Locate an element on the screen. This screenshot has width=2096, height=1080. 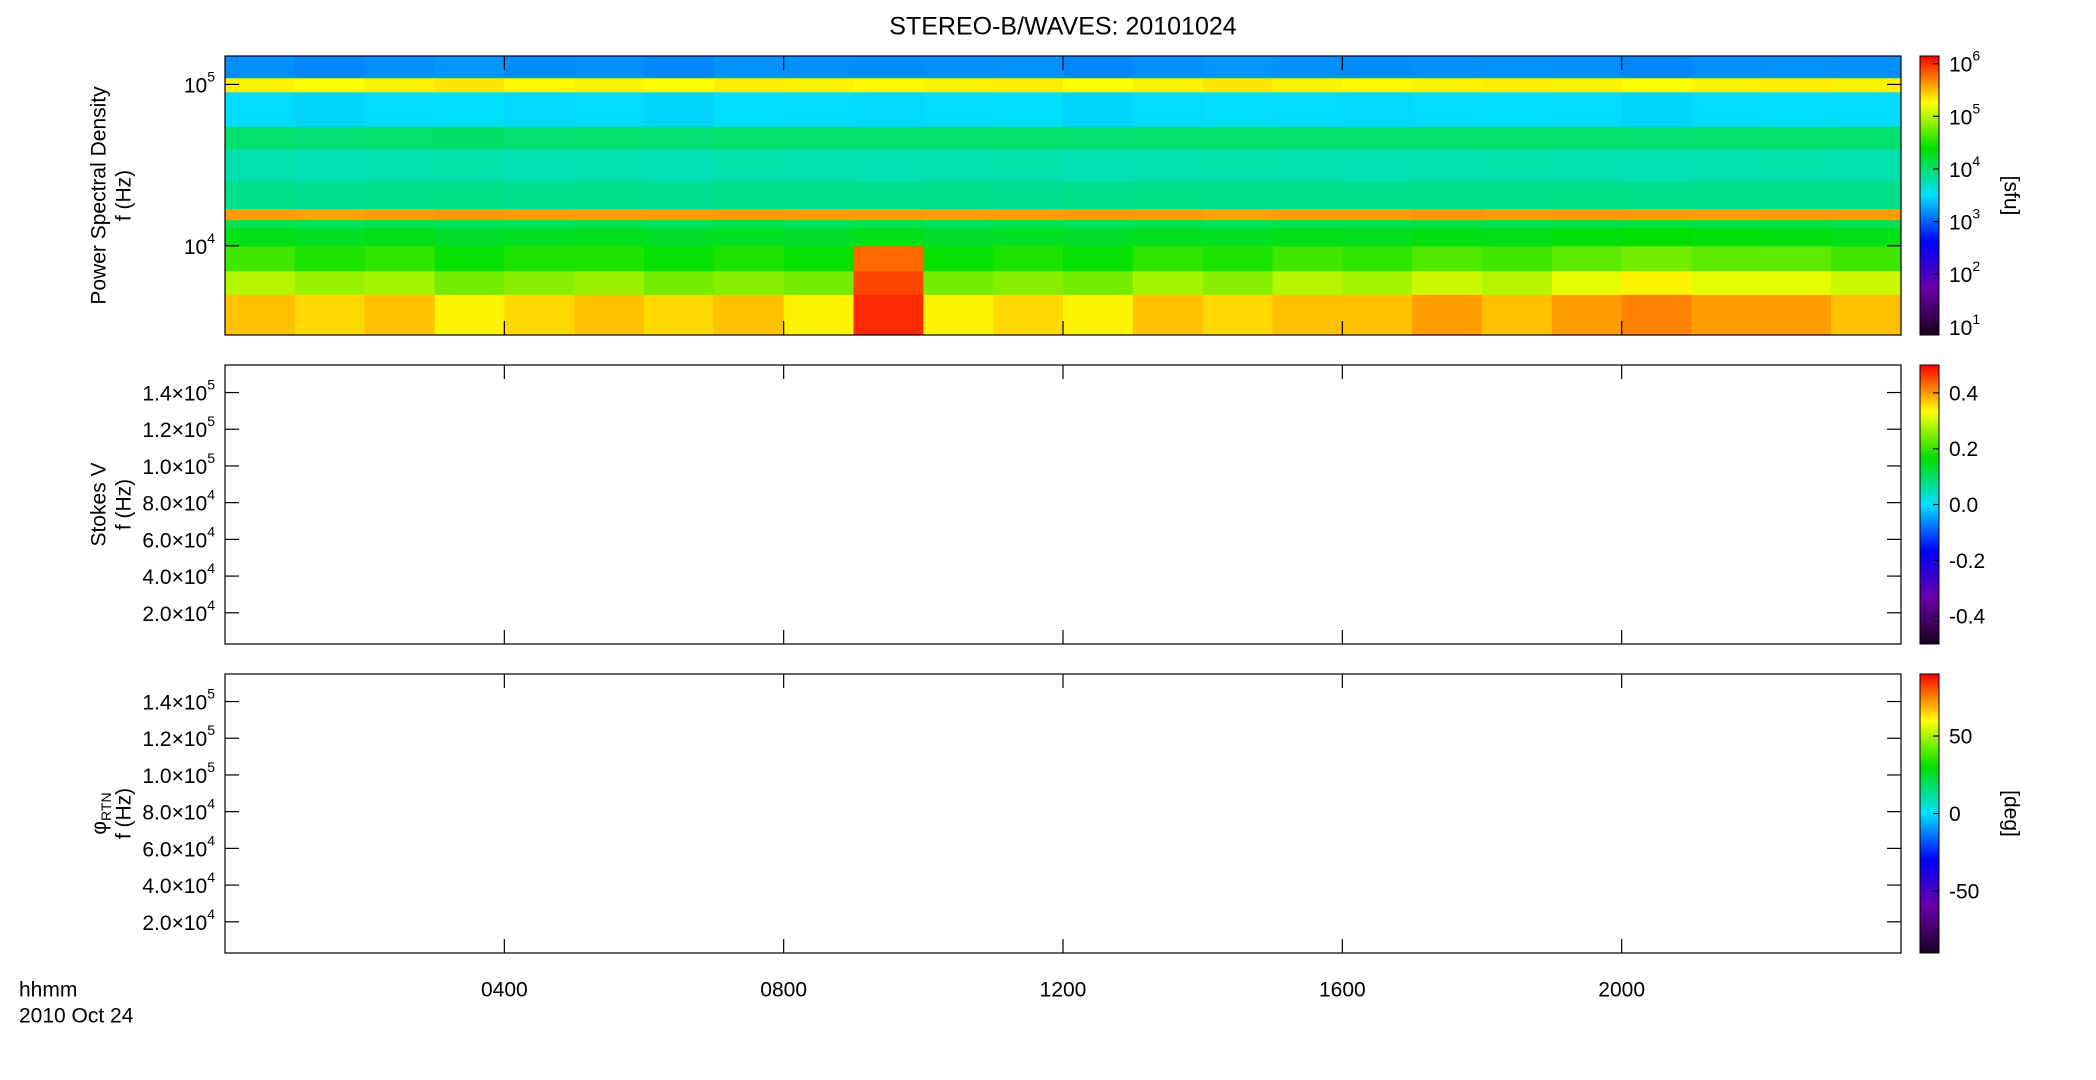
x-axis-label: 2010 Oct 24 is located at coordinates (76, 1016).